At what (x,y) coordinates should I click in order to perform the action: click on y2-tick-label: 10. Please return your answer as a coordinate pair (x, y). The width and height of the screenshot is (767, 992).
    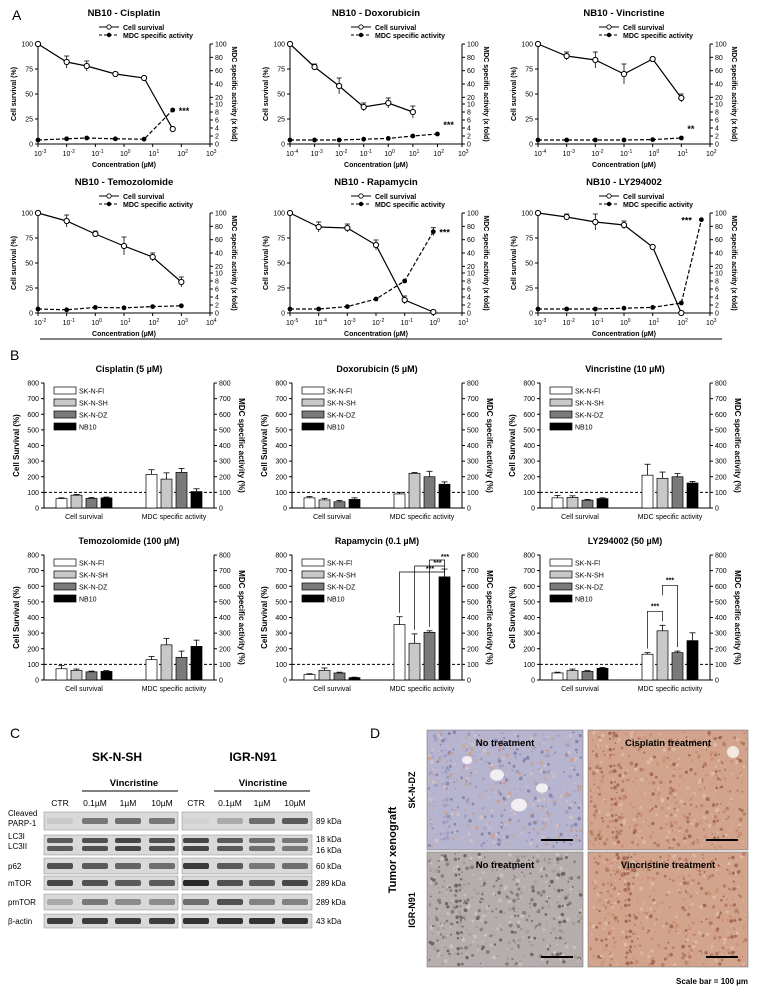
    Looking at the image, I should click on (719, 105).